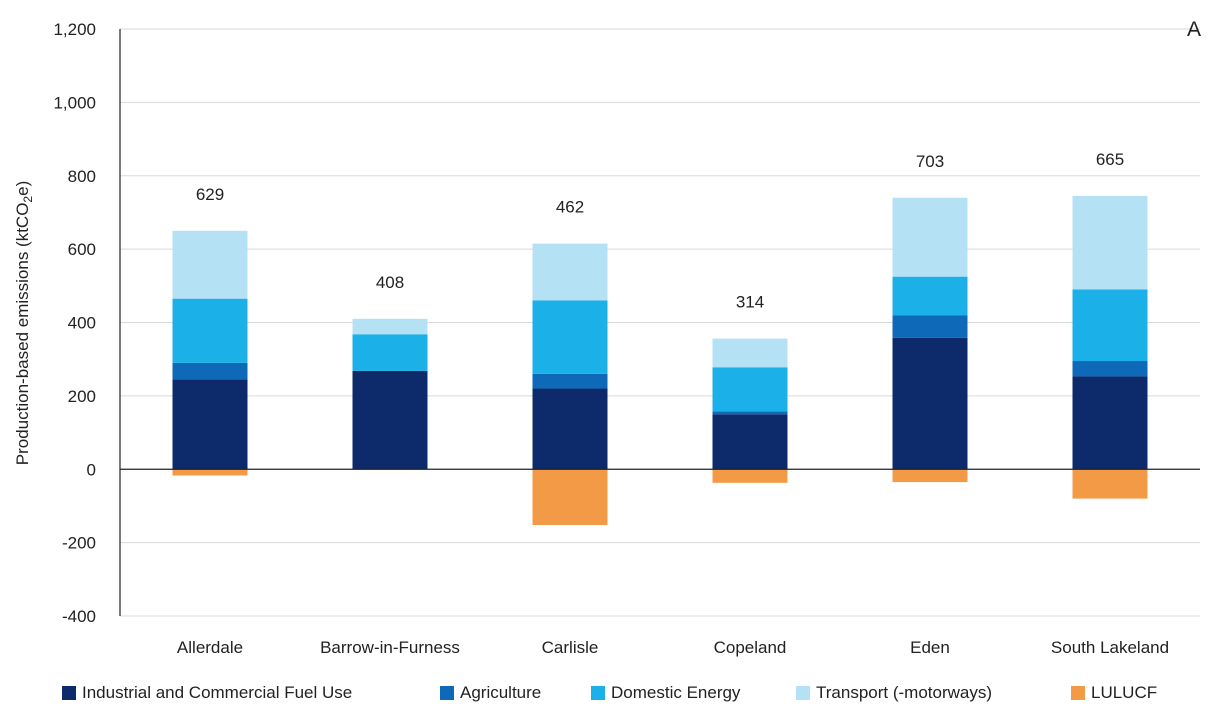 The height and width of the screenshot is (716, 1212). Describe the element at coordinates (82, 249) in the screenshot. I see `y-tick-label: 600` at that location.